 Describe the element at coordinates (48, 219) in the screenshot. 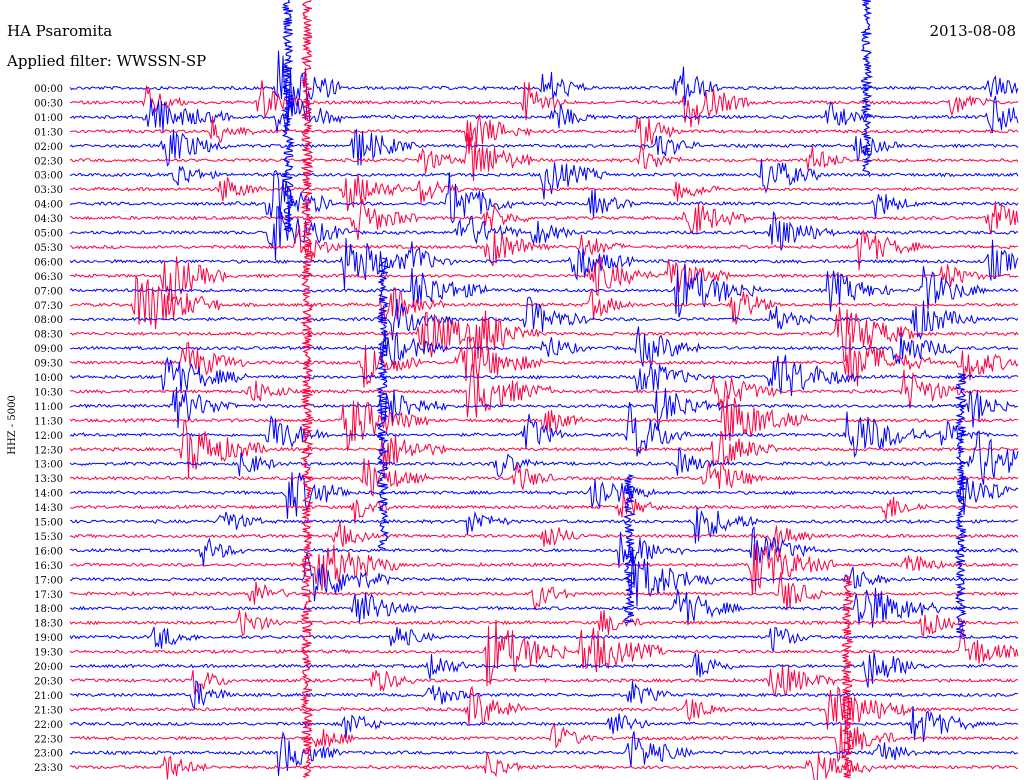

I see `trace-time-label: 04:30` at that location.